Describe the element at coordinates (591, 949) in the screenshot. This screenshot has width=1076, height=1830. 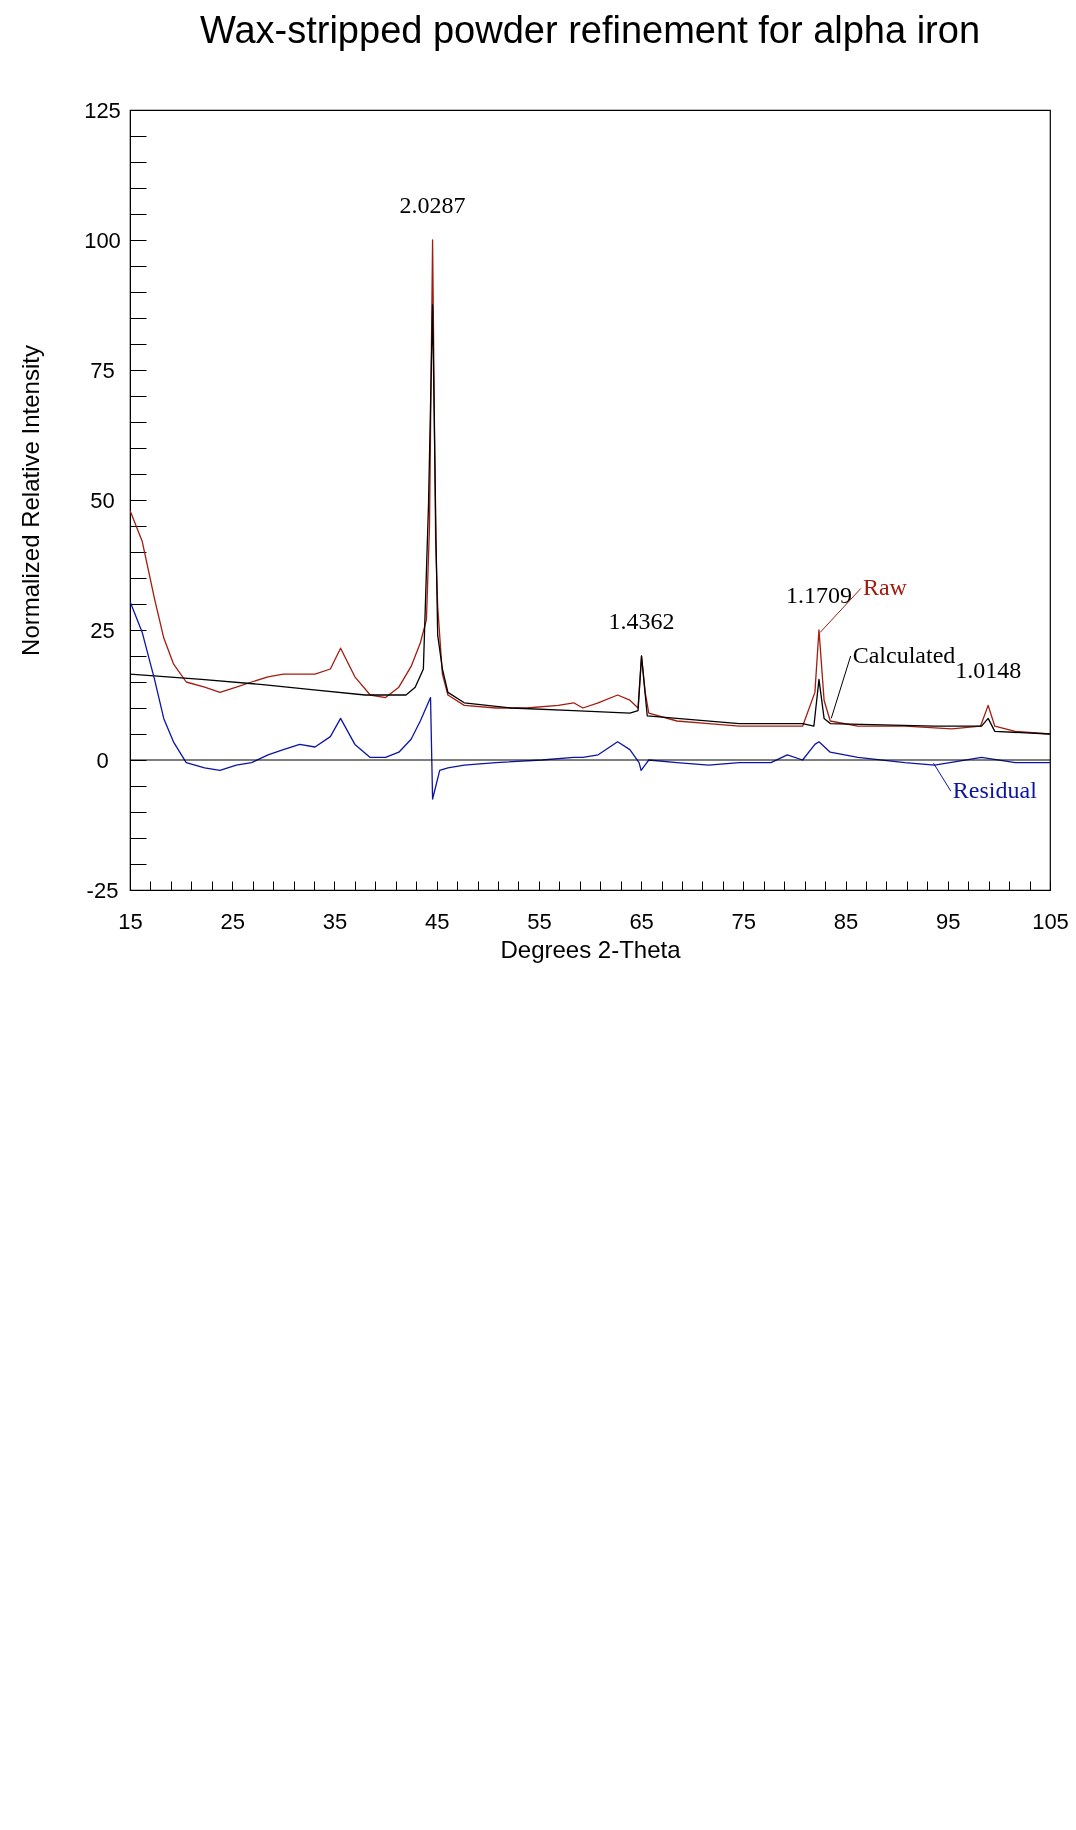
I see `x-axis-title: Degrees 2-Theta` at that location.